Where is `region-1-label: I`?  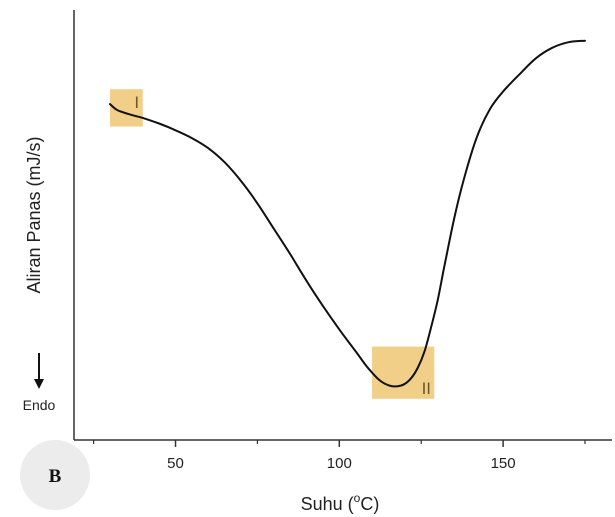
region-1-label: I is located at coordinates (136, 102).